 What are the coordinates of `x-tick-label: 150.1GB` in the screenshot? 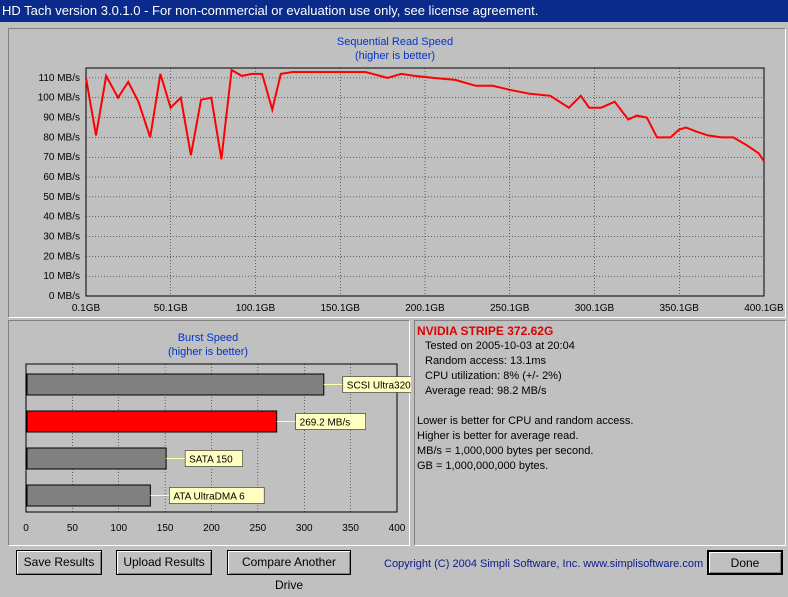 It's located at (341, 308).